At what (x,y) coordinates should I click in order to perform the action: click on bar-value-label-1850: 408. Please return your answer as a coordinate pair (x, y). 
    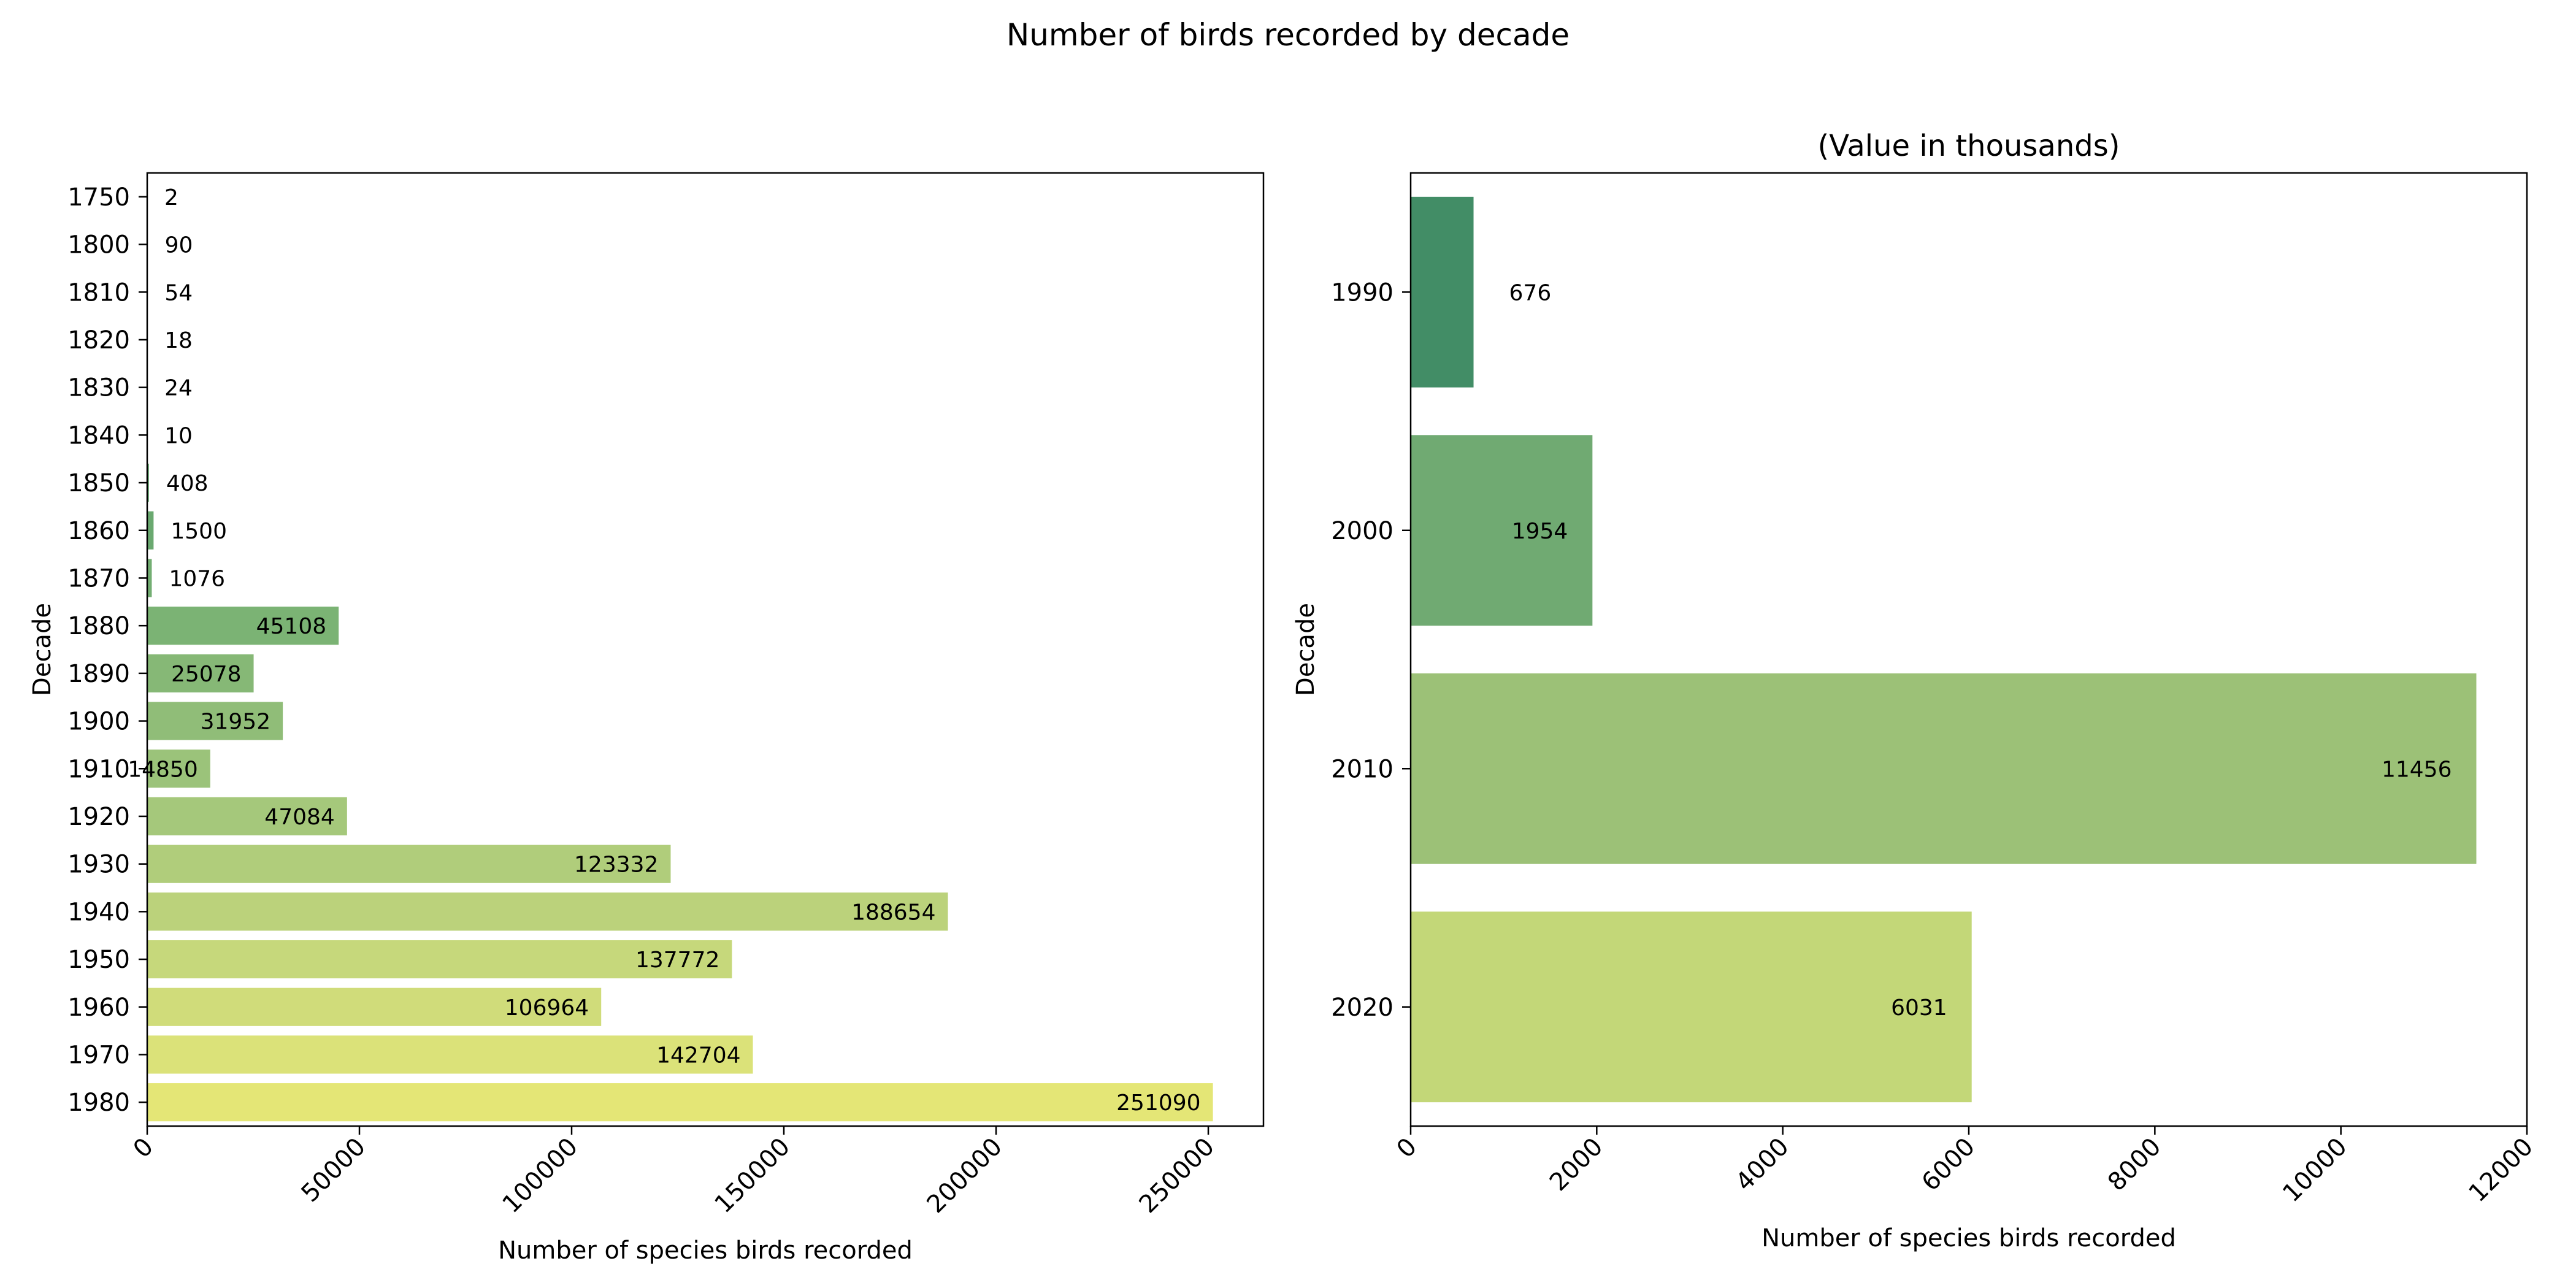
    Looking at the image, I should click on (187, 483).